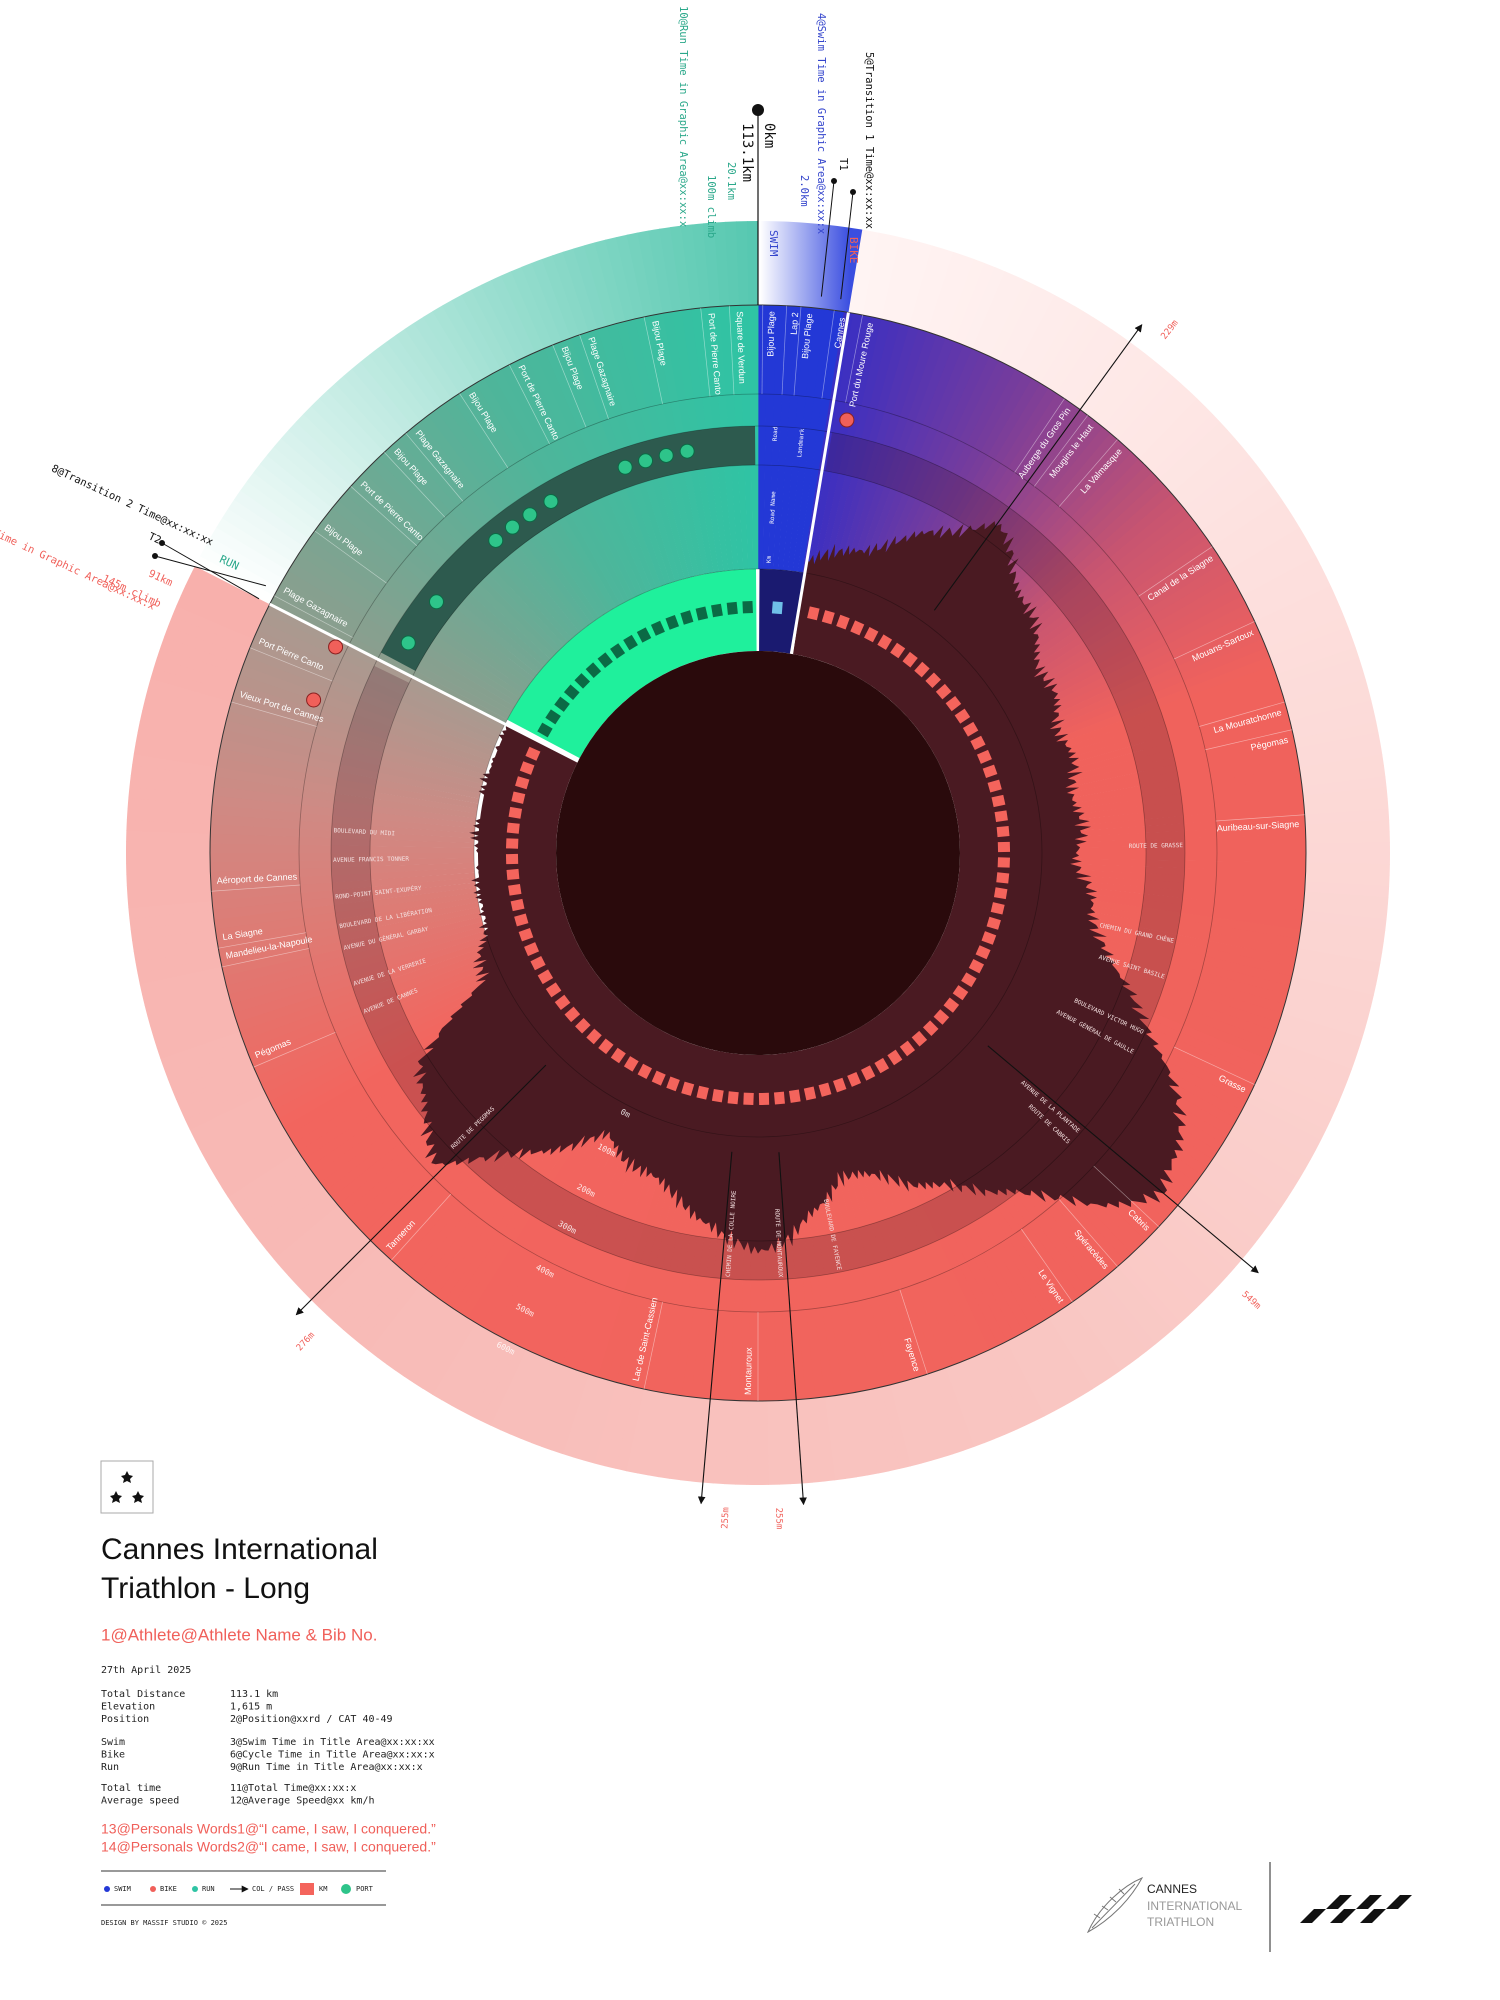  I want to click on legend-swim-dot, so click(107, 1889).